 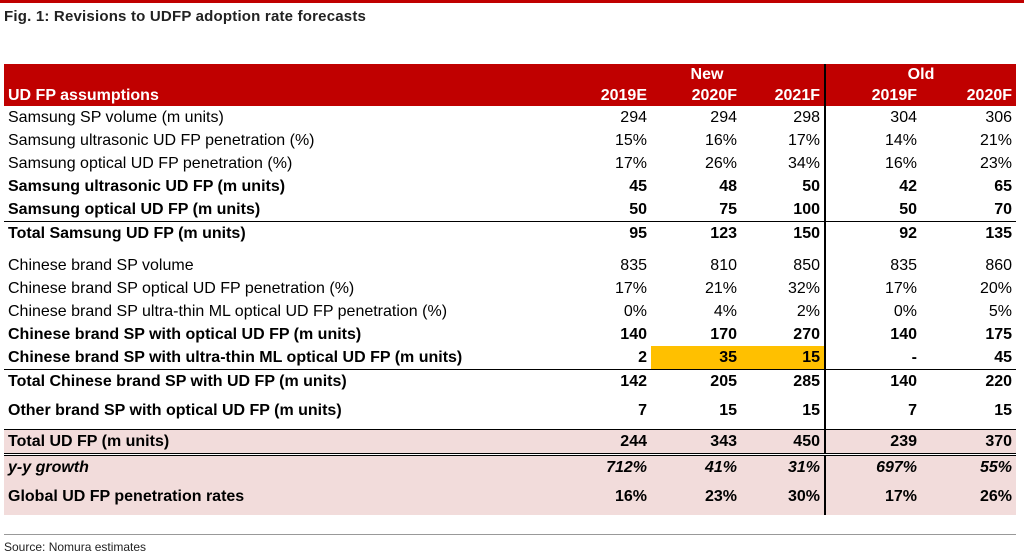 I want to click on table-cell: 5%, so click(x=1000, y=311).